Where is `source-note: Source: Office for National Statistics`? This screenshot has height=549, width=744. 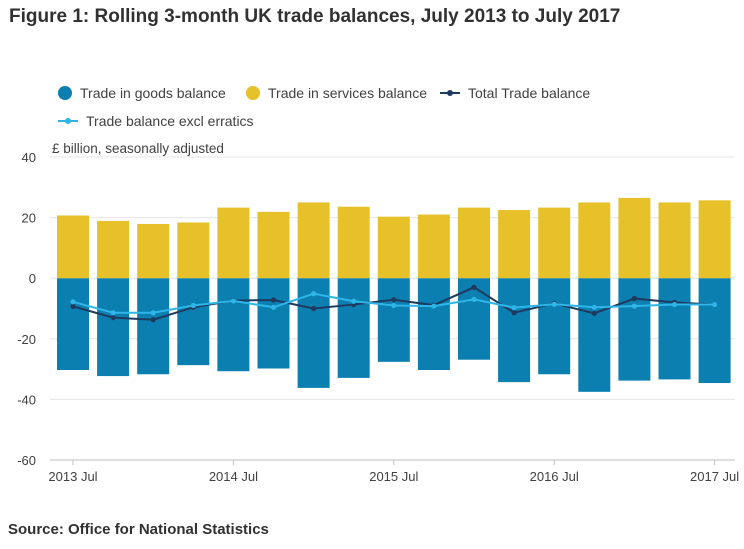 source-note: Source: Office for National Statistics is located at coordinates (138, 529).